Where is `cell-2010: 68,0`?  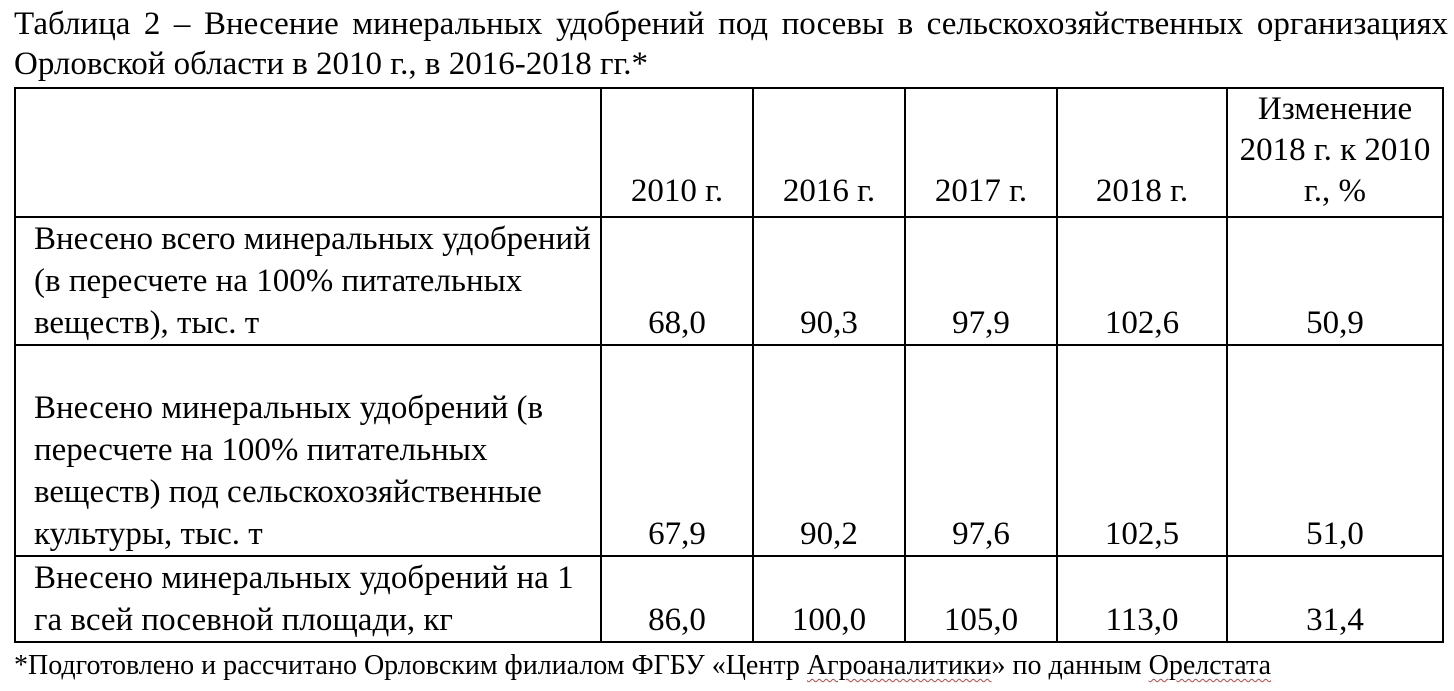
cell-2010: 68,0 is located at coordinates (677, 281).